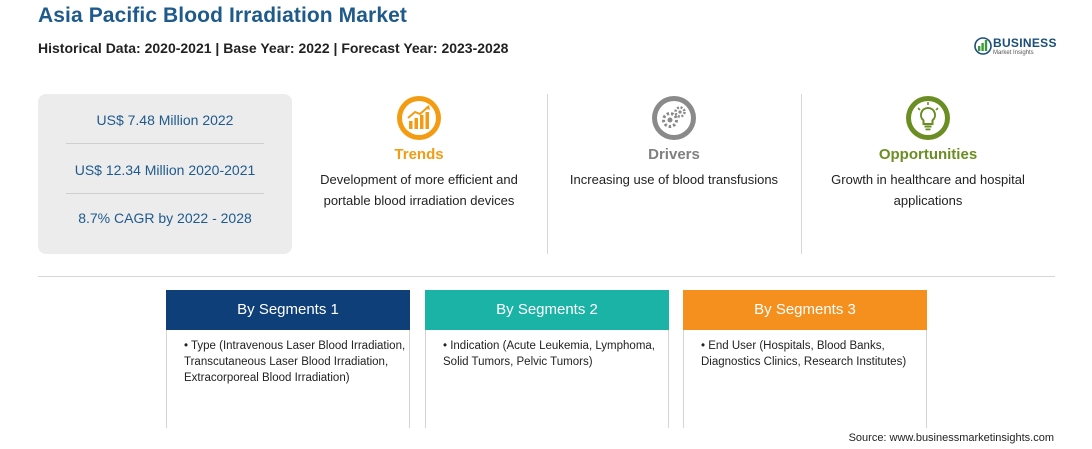 The height and width of the screenshot is (449, 1092). I want to click on stat-cagr: 8.7% CAGR by 2022 - 2028, so click(165, 218).